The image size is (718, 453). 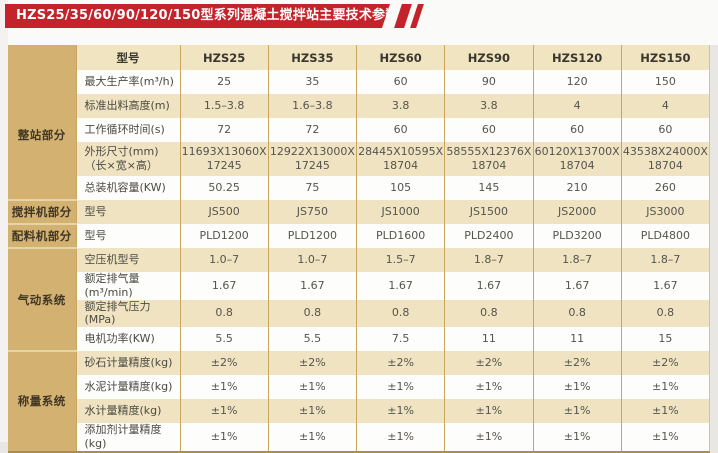 I want to click on column-header-model: HZS60, so click(x=400, y=57).